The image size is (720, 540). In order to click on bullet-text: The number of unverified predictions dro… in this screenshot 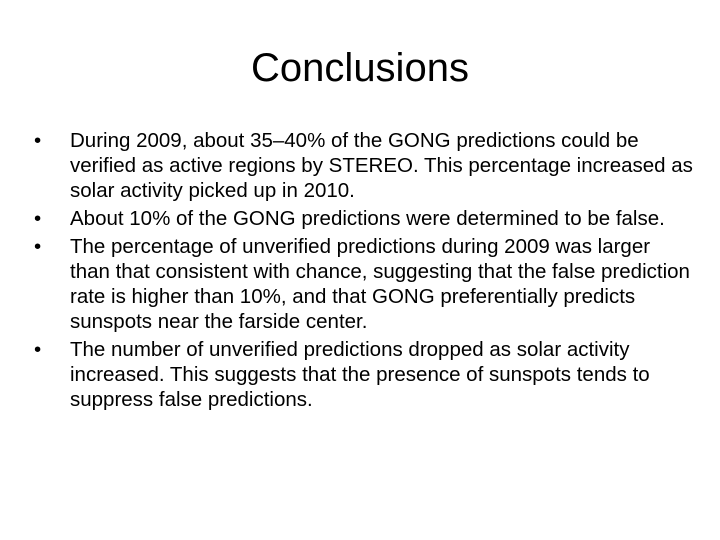, I will do `click(360, 374)`.